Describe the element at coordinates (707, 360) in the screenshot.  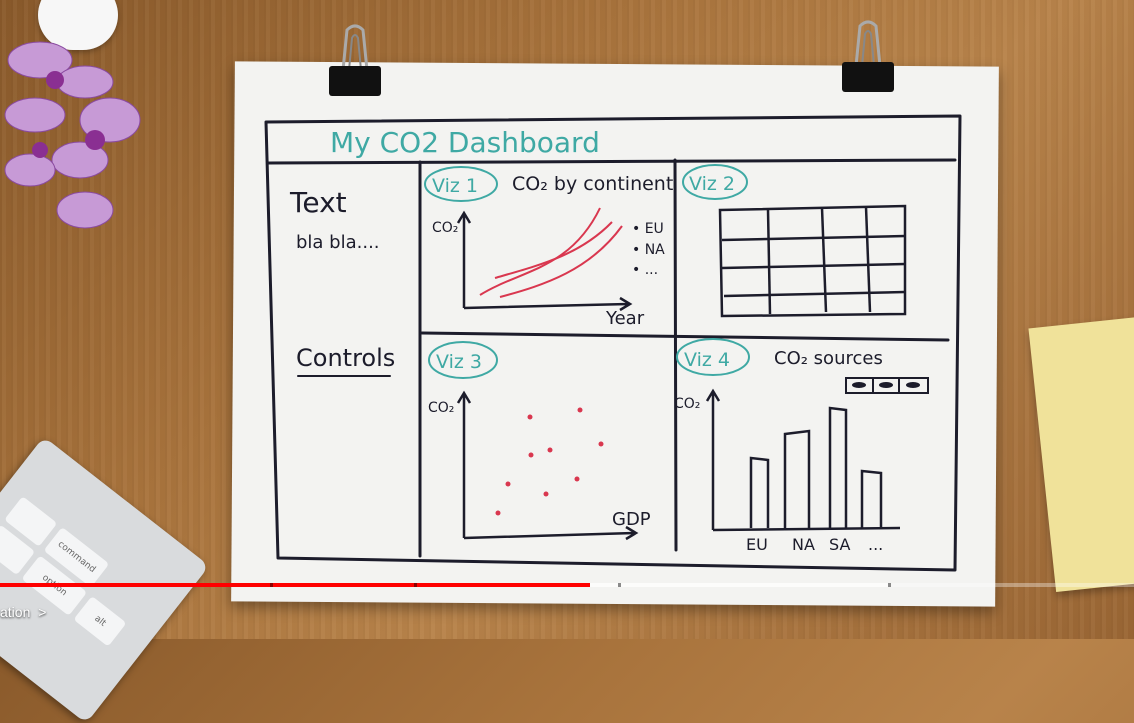
I see `viz4-badge: Viz 4` at that location.